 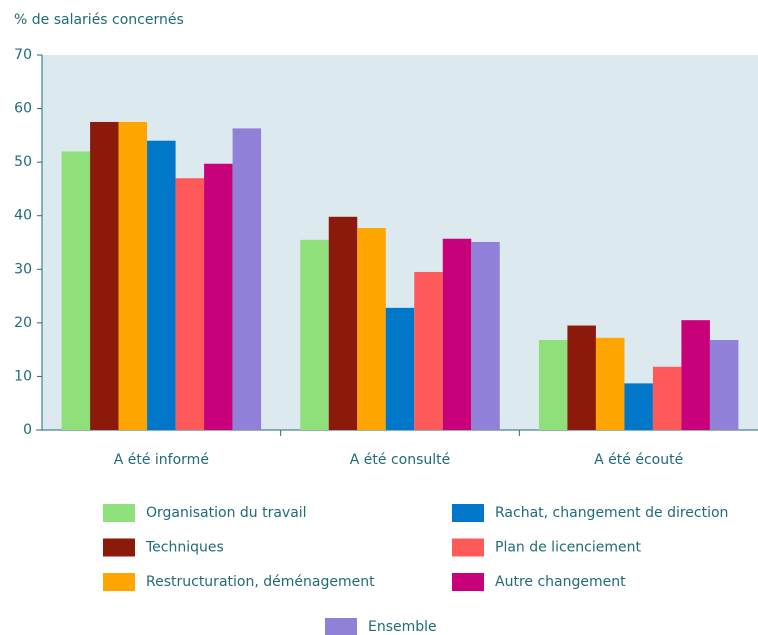 I want to click on legend-label: Plan de licenciement, so click(x=568, y=548).